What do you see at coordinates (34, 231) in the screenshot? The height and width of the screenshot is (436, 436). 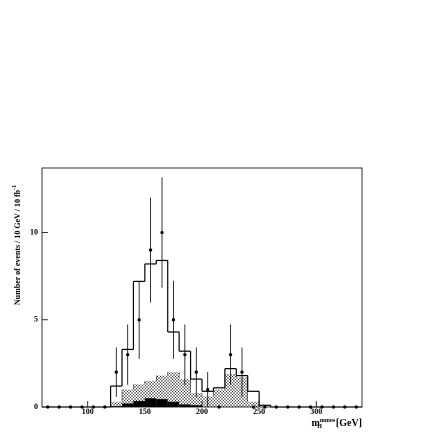 I see `y-tick-label: 10` at bounding box center [34, 231].